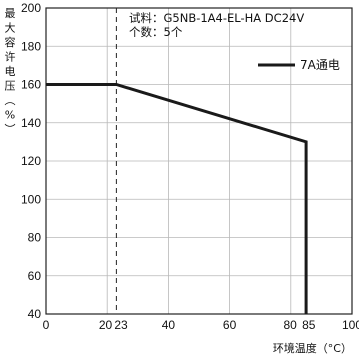  Describe the element at coordinates (169, 325) in the screenshot. I see `x-tick-40: 40` at that location.